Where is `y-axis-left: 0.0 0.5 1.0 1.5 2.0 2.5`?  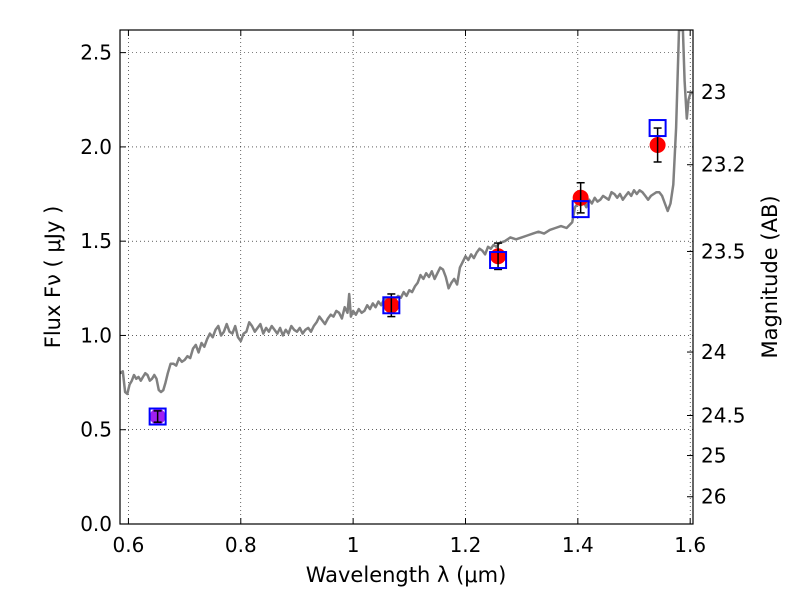 y-axis-left: 0.0 0.5 1.0 1.5 2.0 2.5 is located at coordinates (103, 288).